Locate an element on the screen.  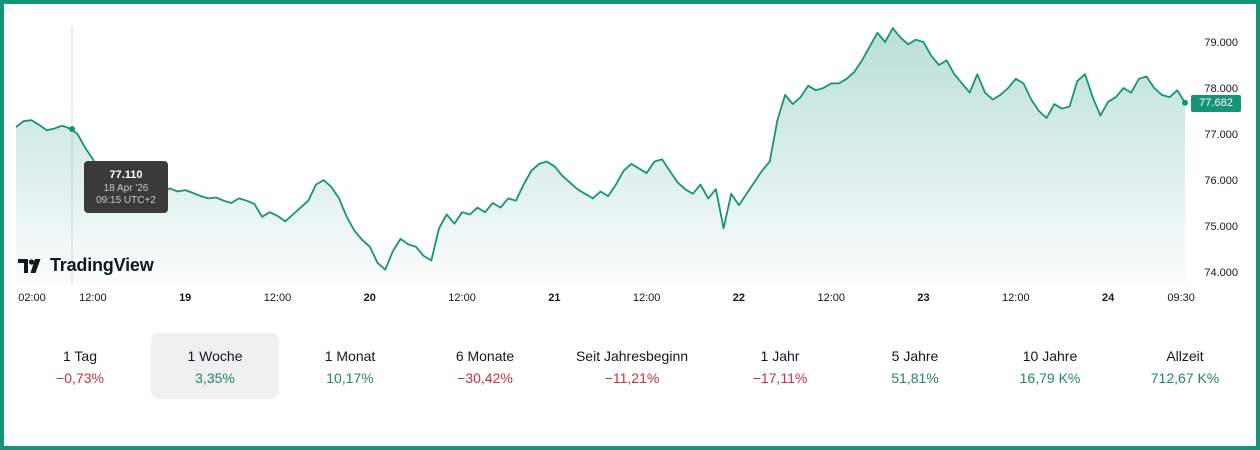
period-1-year: 1 Jahr −17,11% is located at coordinates (780, 366).